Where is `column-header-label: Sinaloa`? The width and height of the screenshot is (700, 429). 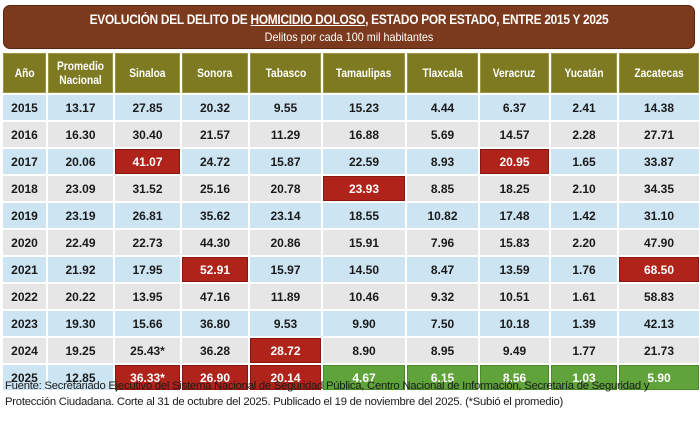 column-header-label: Sinaloa is located at coordinates (147, 73).